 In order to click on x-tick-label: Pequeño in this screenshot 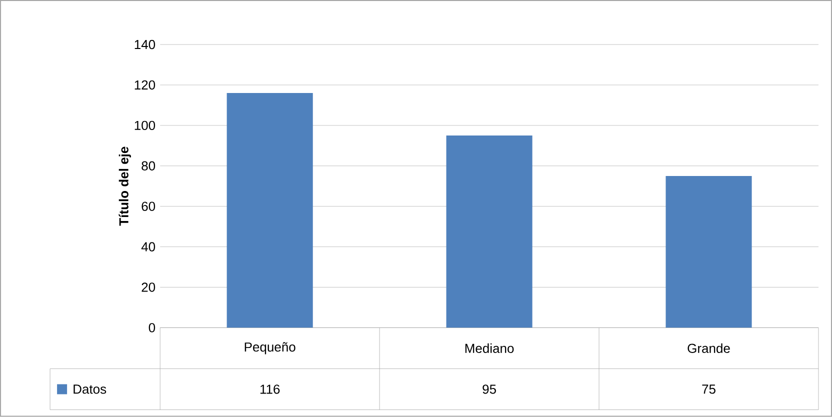, I will do `click(270, 348)`.